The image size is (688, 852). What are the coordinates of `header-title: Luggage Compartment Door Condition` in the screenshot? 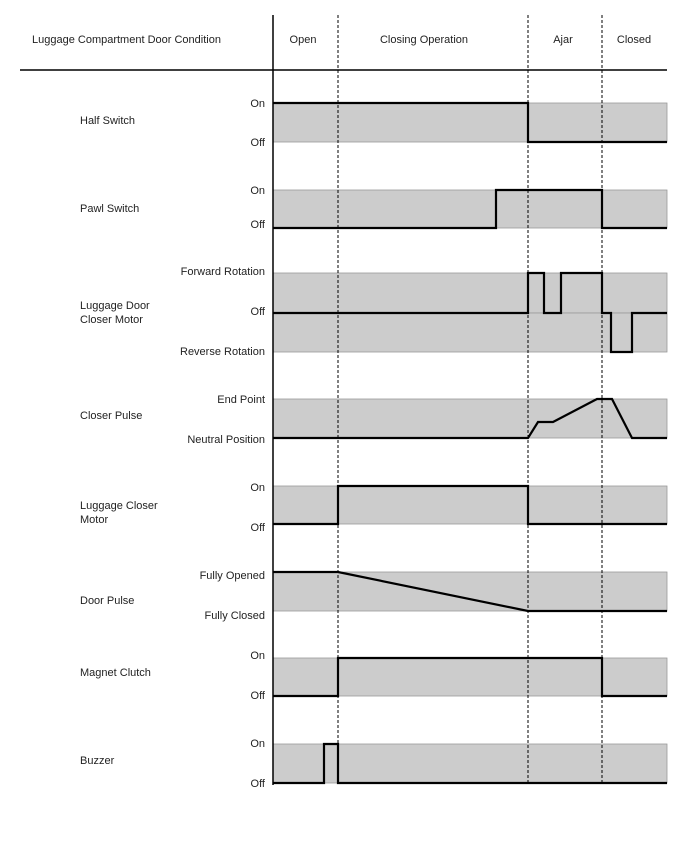 It's located at (126, 40).